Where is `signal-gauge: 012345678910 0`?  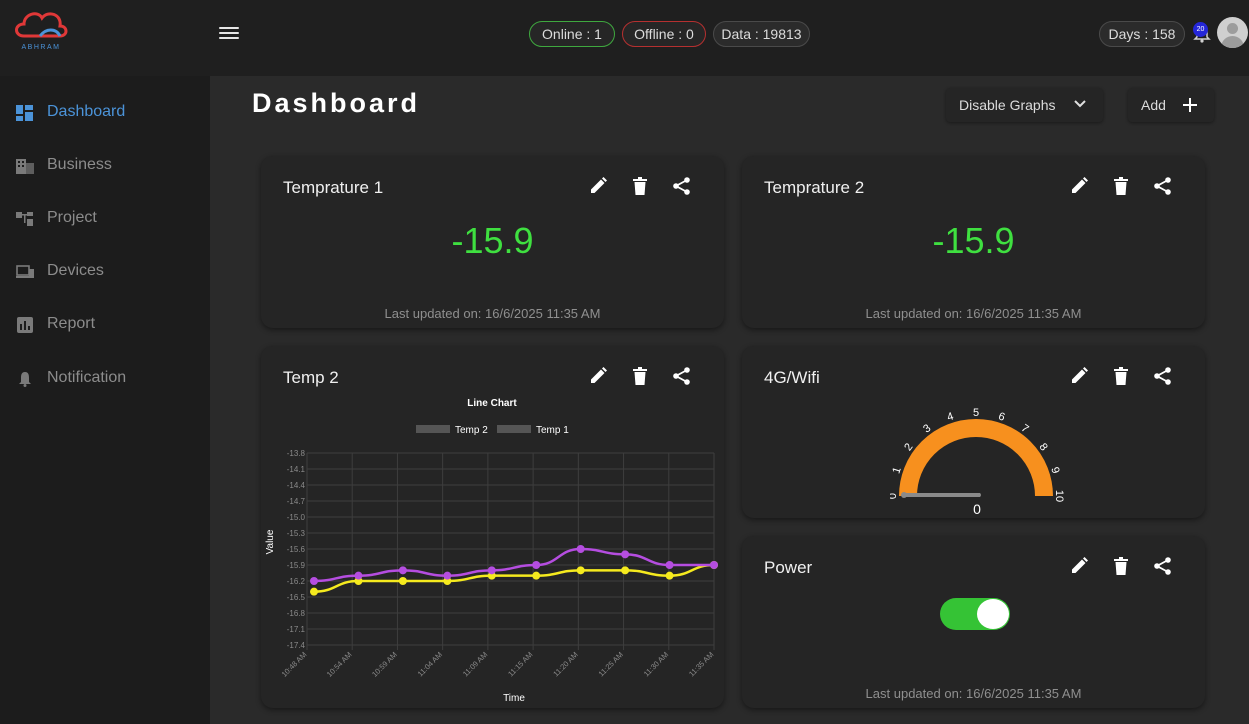
signal-gauge: 012345678910 0 is located at coordinates (977, 461).